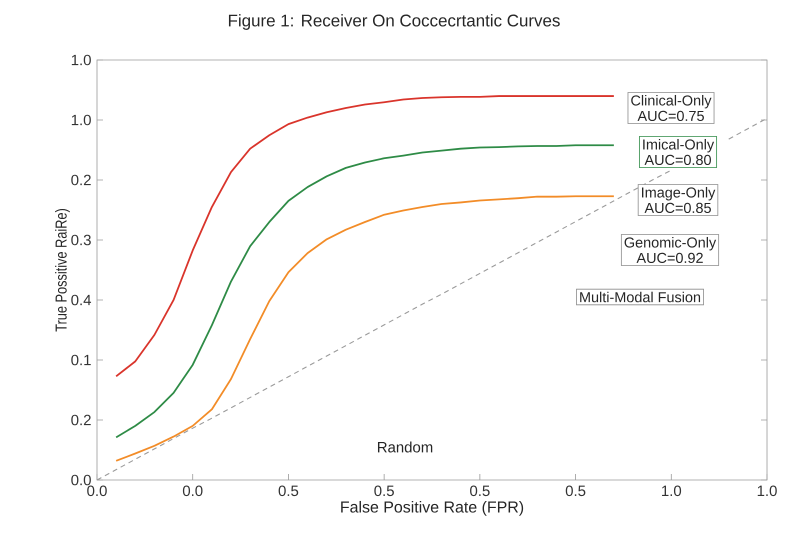 The width and height of the screenshot is (789, 538). I want to click on annotation: Clinical-Only, so click(671, 101).